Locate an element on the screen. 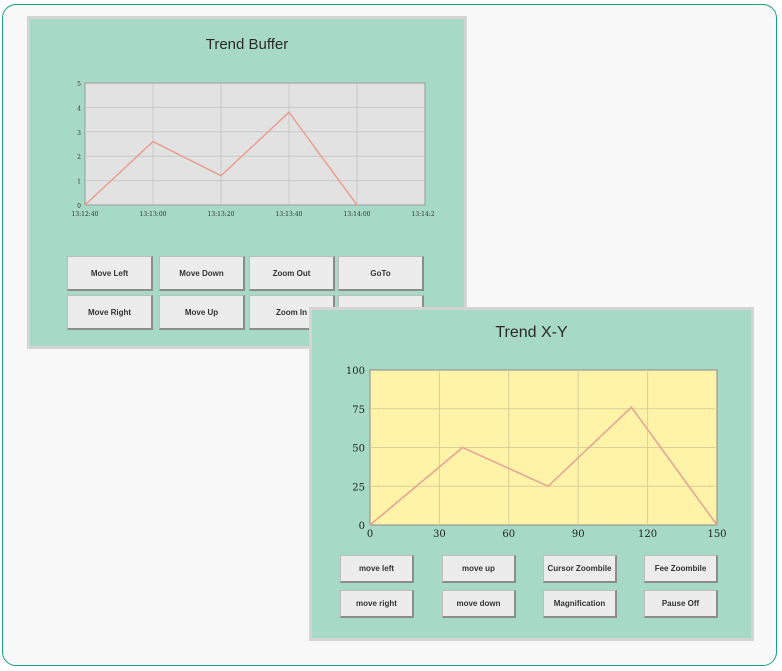 The width and height of the screenshot is (782, 671). trend-xy-chart: 0 30 60 90 120 150 0 25 50 75 100 is located at coordinates (536, 453).